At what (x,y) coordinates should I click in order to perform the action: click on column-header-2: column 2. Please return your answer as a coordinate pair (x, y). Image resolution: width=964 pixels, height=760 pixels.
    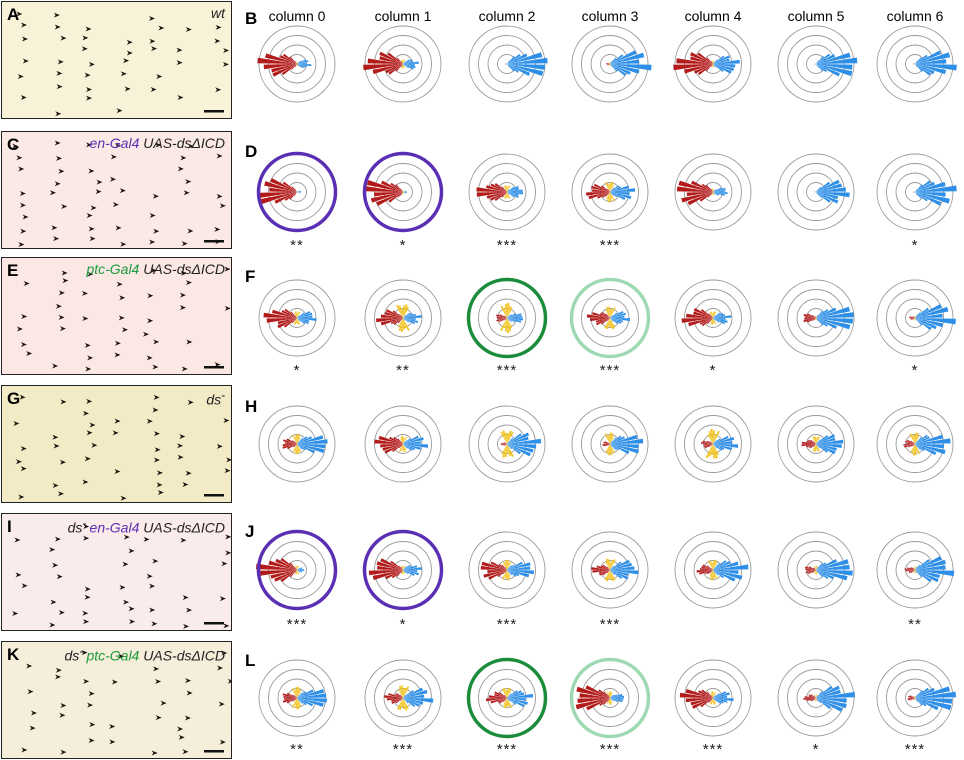
    Looking at the image, I should click on (507, 16).